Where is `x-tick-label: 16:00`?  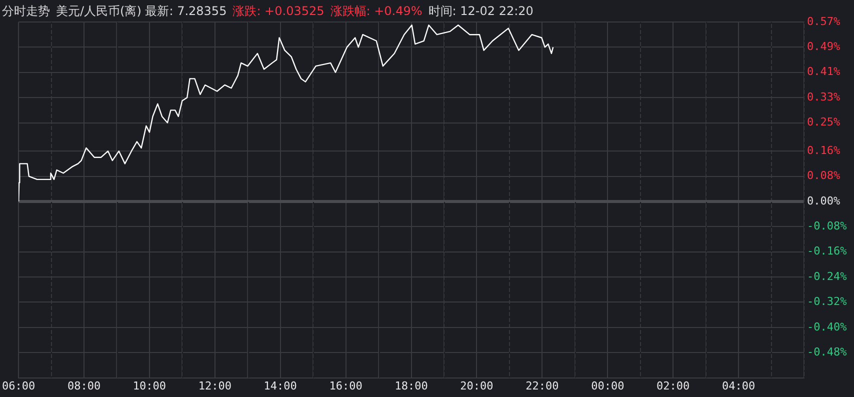 x-tick-label: 16:00 is located at coordinates (345, 385).